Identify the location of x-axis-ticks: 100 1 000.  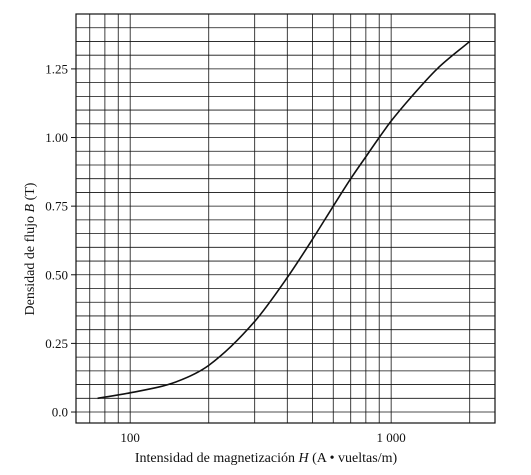
(262, 437).